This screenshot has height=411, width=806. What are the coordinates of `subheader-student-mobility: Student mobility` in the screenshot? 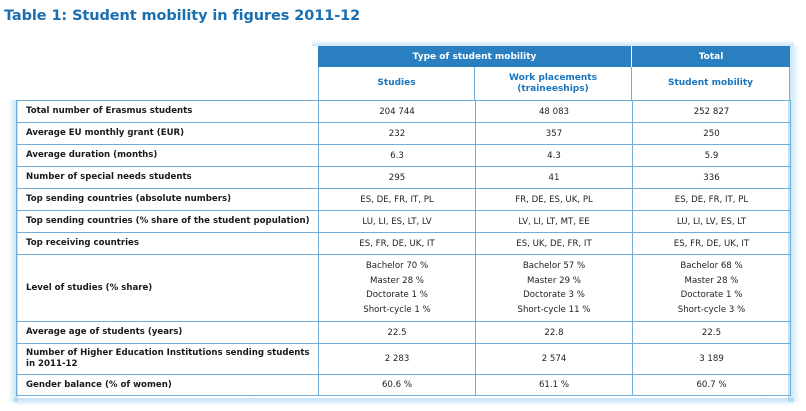 It's located at (711, 83).